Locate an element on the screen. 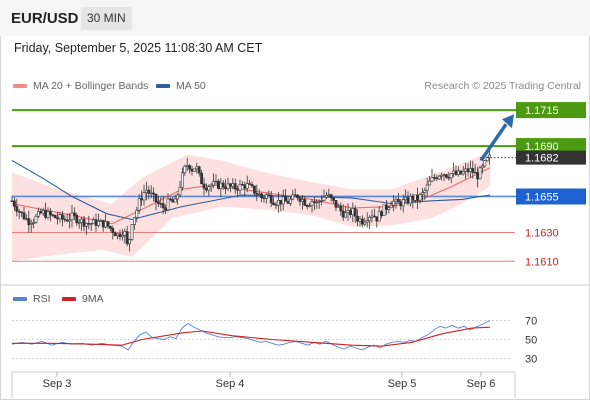 Image resolution: width=590 pixels, height=400 pixels. x-tick-2: Sep 5 is located at coordinates (402, 381).